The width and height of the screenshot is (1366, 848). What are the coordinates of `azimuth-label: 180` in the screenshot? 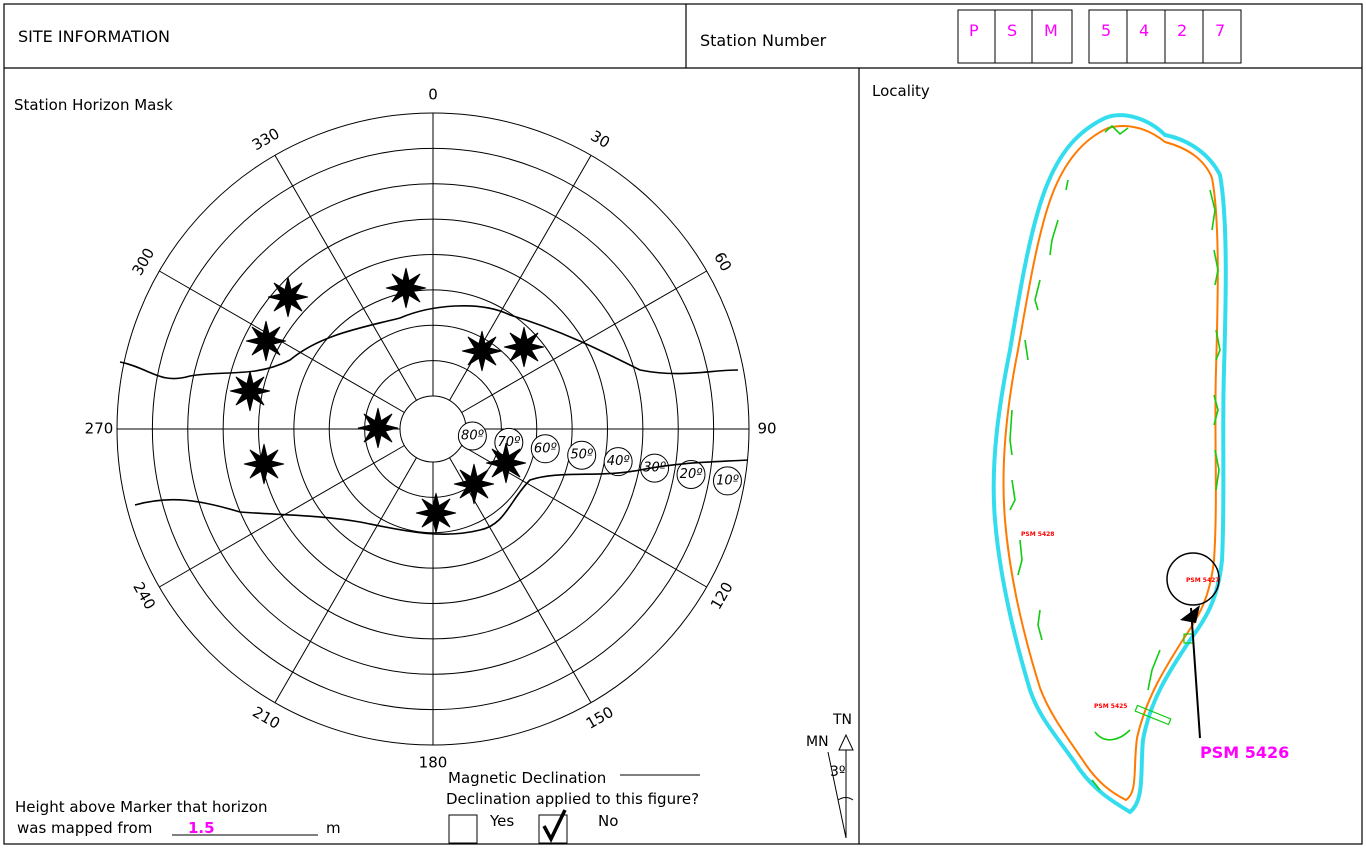 It's located at (433, 763).